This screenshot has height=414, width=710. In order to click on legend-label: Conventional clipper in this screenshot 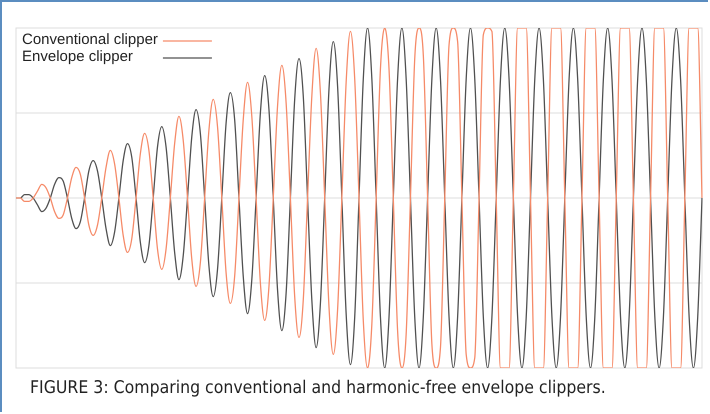, I will do `click(90, 39)`.